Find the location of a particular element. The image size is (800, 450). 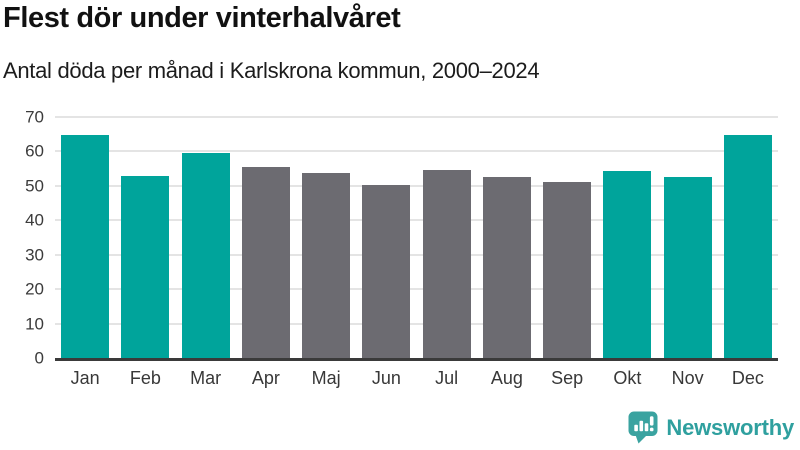

x-tick-label-nov: Nov is located at coordinates (687, 378).